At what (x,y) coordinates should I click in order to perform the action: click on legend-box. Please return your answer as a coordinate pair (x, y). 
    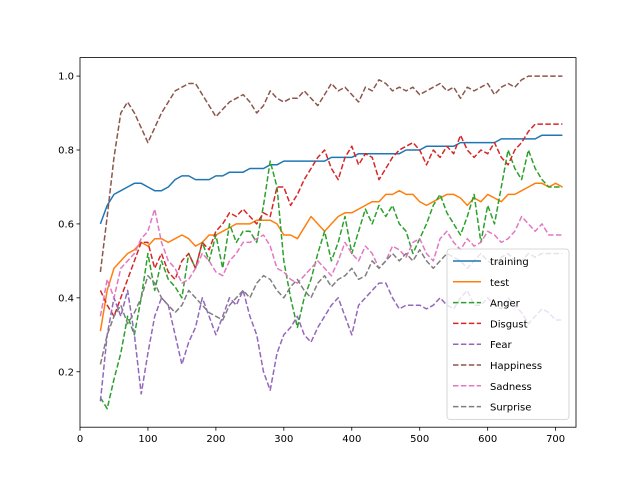
    Looking at the image, I should click on (508, 334).